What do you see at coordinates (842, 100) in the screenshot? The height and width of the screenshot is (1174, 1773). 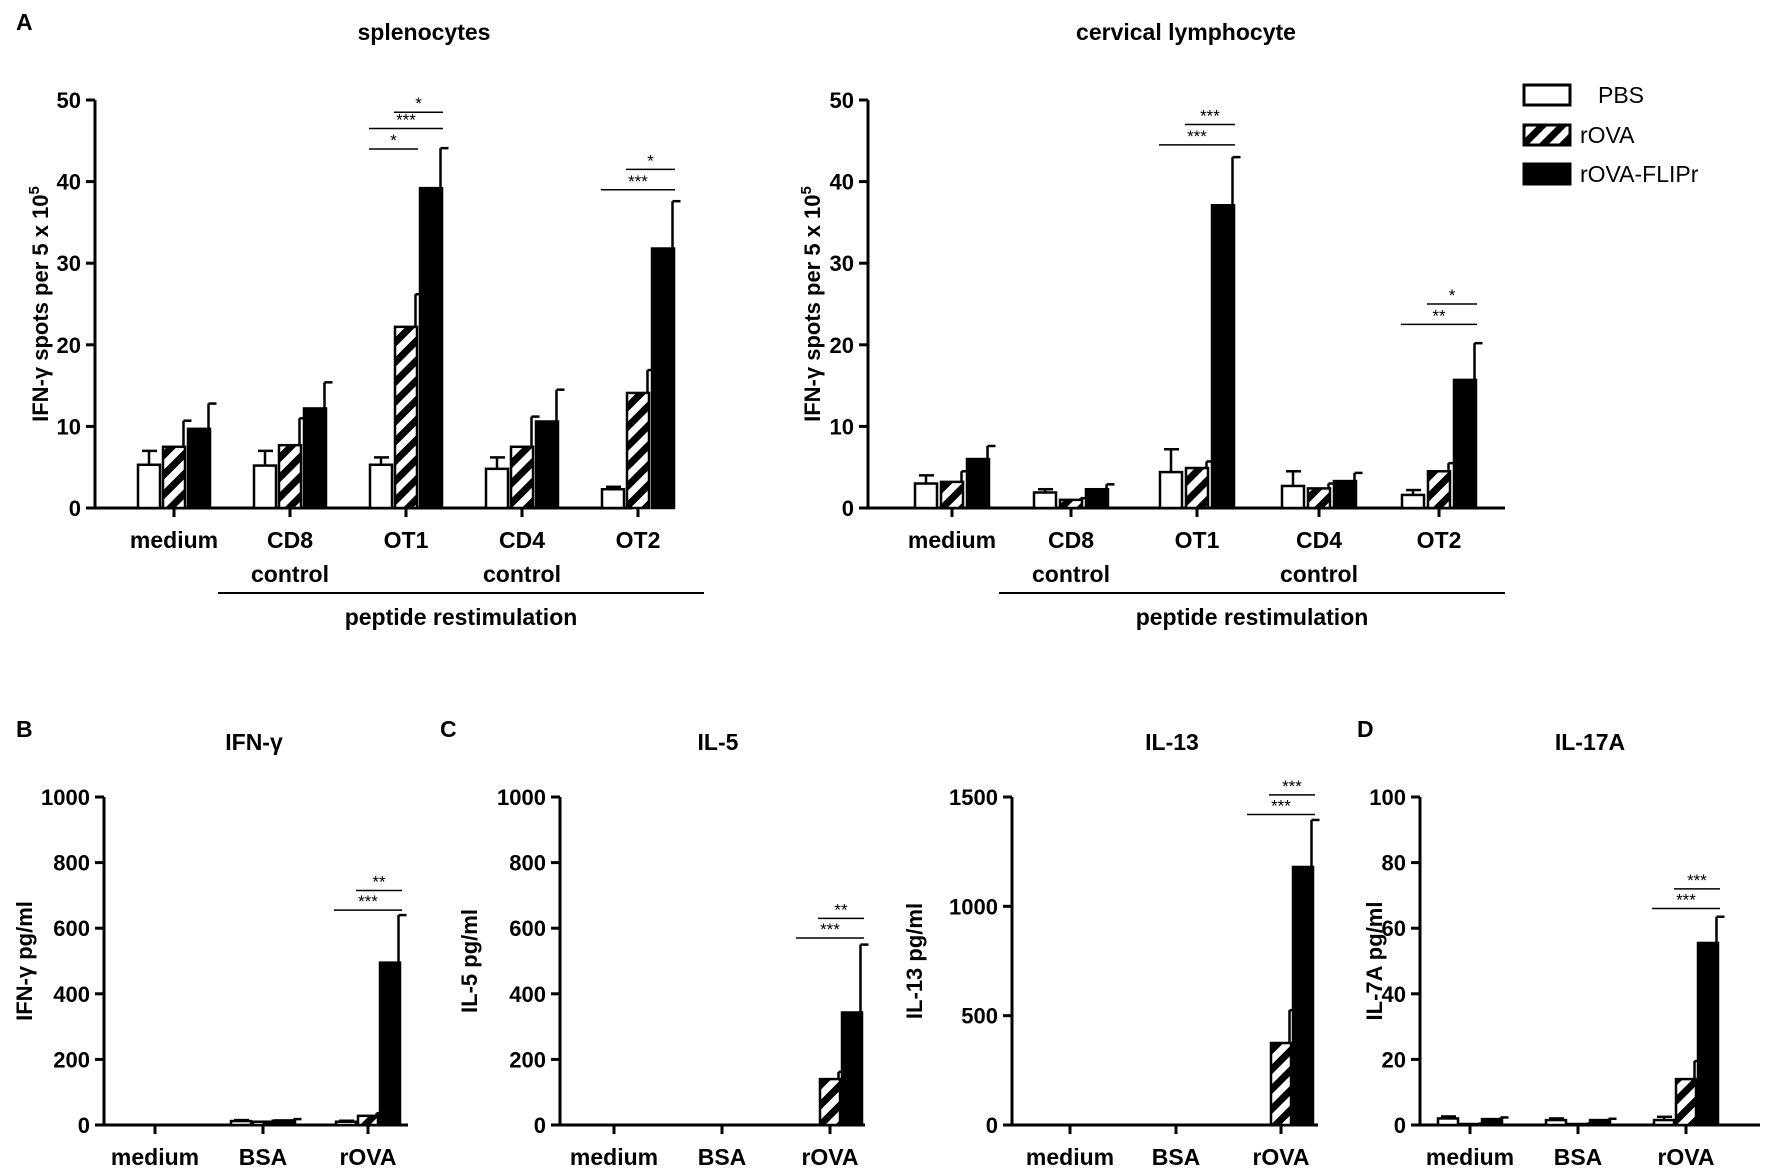 I see `y-tick-label: 50` at bounding box center [842, 100].